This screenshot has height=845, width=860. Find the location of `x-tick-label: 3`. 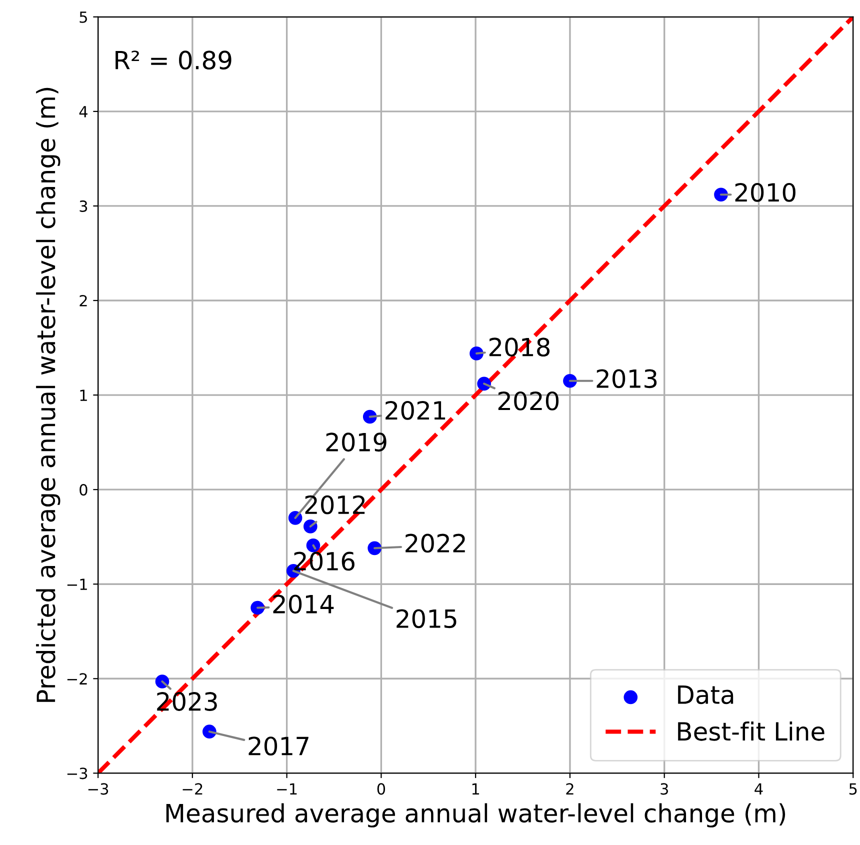

x-tick-label: 3 is located at coordinates (664, 789).